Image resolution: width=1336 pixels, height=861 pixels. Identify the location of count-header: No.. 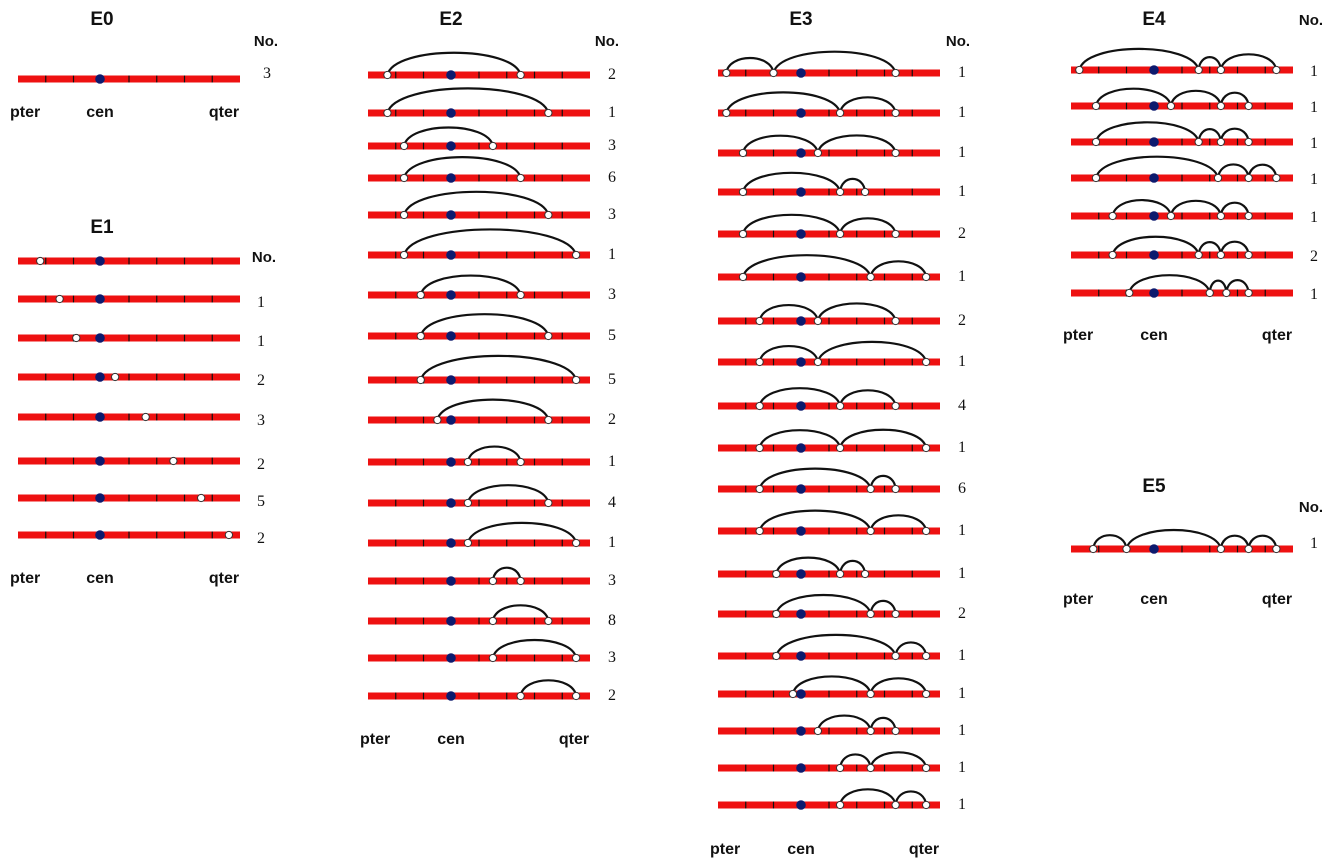
(958, 41).